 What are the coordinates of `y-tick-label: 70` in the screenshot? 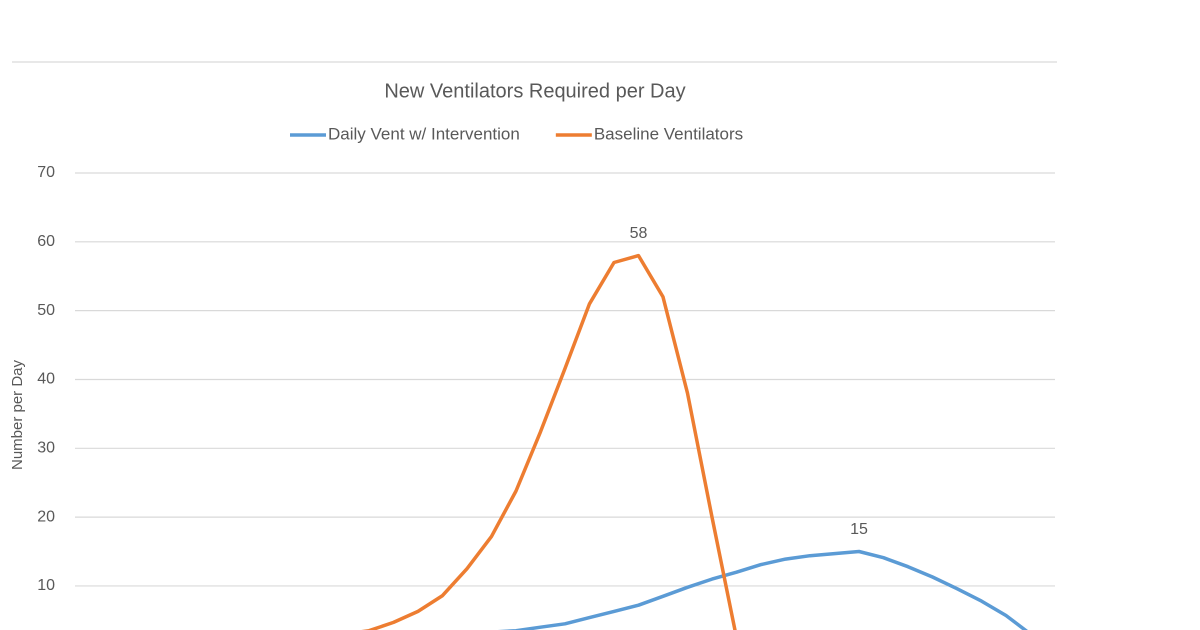 It's located at (46, 172).